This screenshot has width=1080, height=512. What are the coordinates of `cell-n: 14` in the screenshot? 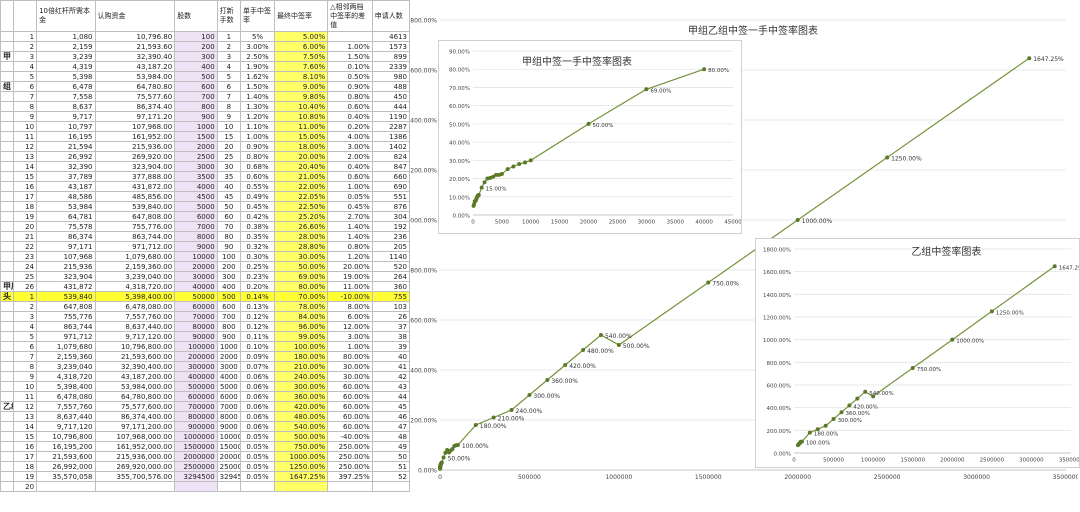 It's located at (25, 426).